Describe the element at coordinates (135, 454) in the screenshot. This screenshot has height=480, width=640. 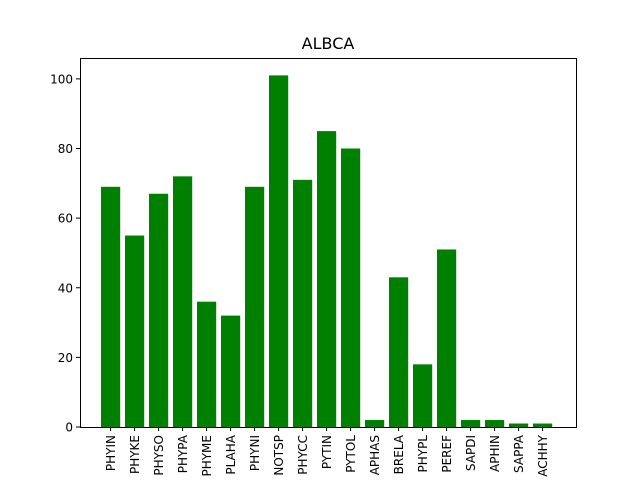
I see `x-tick-label: PHYKE` at that location.